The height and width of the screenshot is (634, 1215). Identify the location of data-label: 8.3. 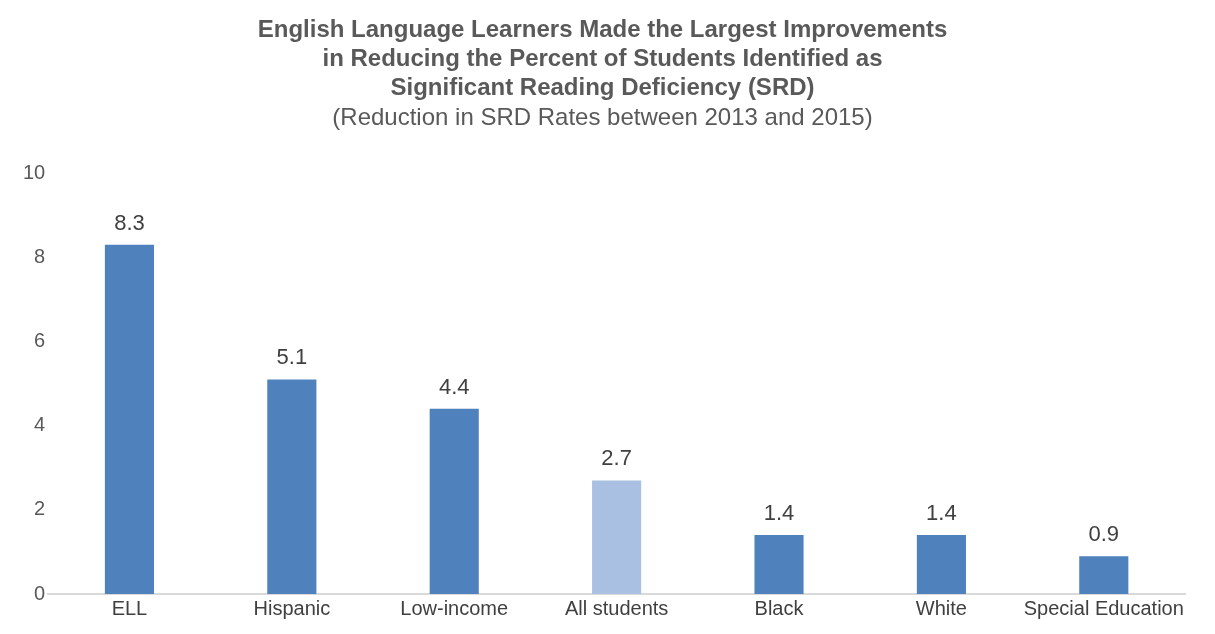
(129, 222).